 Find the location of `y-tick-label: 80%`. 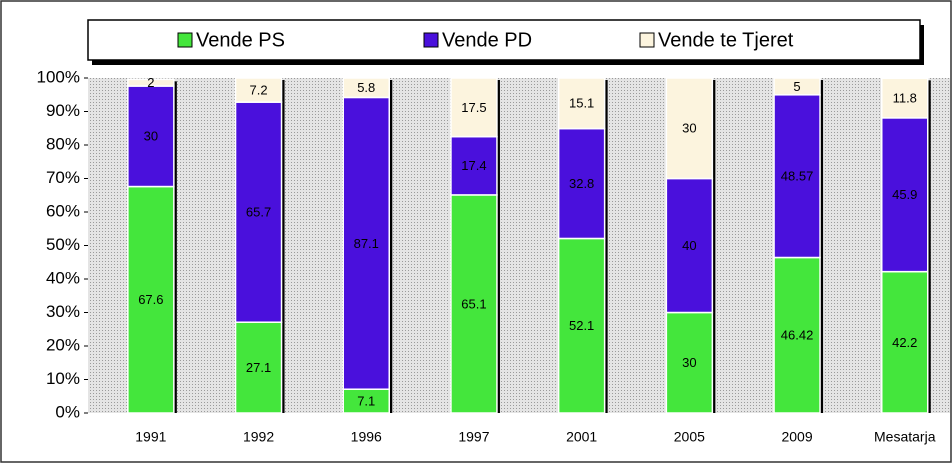

y-tick-label: 80% is located at coordinates (63, 143).